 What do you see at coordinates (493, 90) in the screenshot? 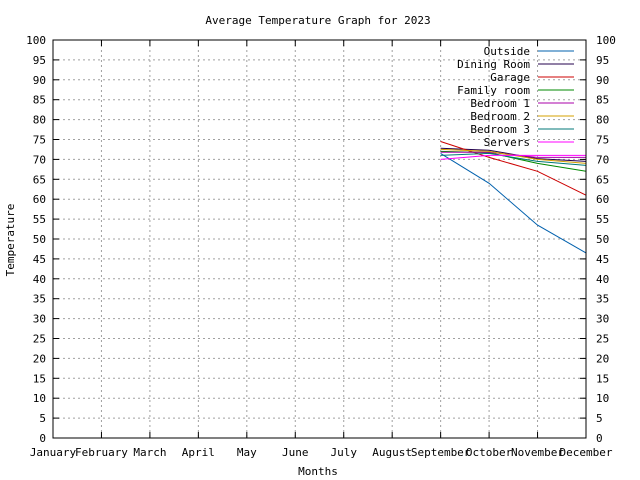
I see `legend-label: Family room` at bounding box center [493, 90].